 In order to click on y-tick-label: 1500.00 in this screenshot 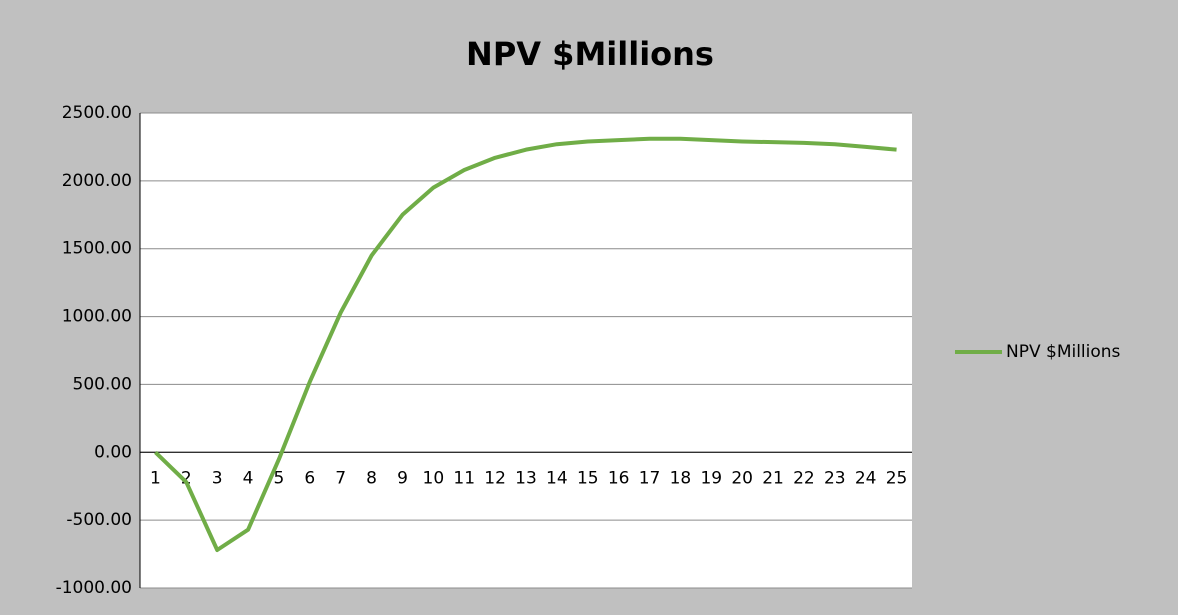, I will do `click(97, 249)`.